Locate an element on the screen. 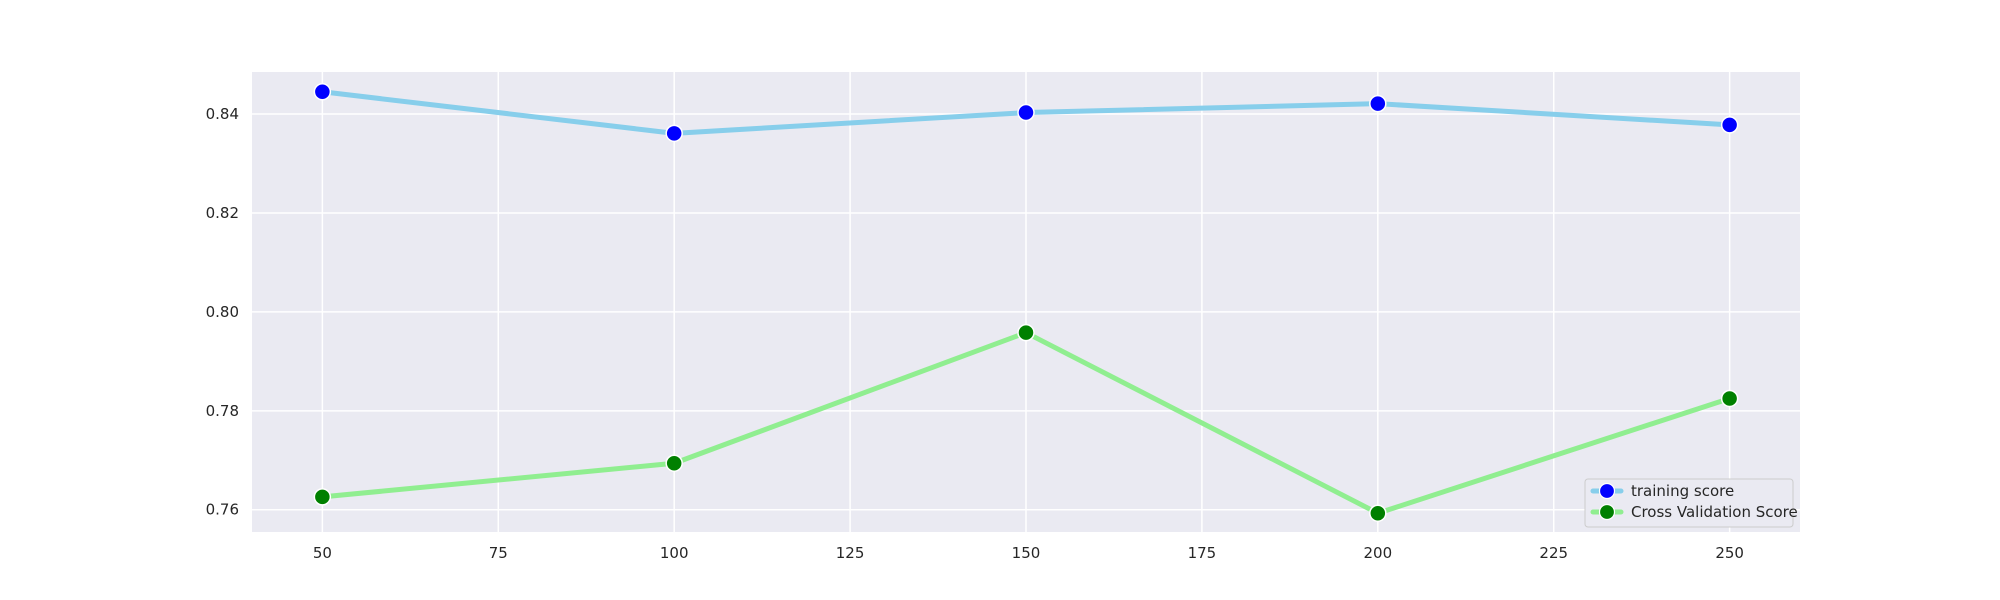 This screenshot has height=600, width=2000. y-tick-label: 0.84 is located at coordinates (222, 114).